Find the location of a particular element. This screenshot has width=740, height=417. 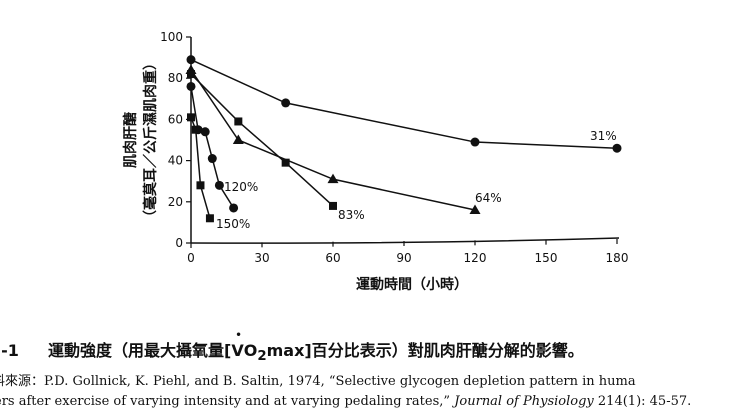

caption-o: O is located at coordinates (250, 350).